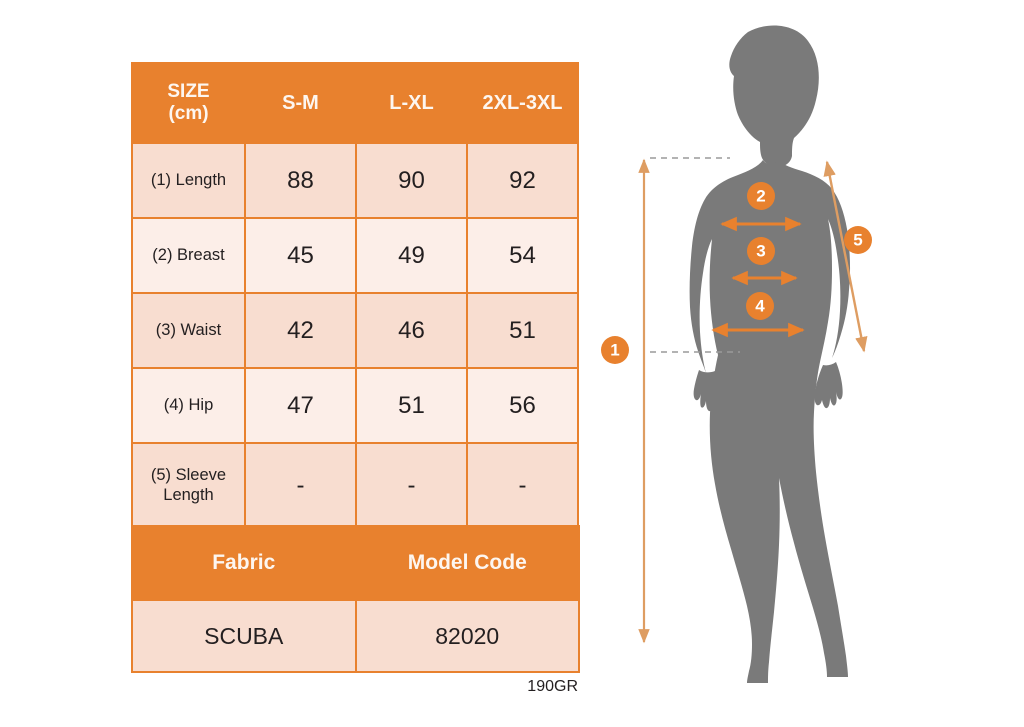 This screenshot has width=1024, height=727. Describe the element at coordinates (188, 180) in the screenshot. I see `row-label-length: (1) Length` at that location.